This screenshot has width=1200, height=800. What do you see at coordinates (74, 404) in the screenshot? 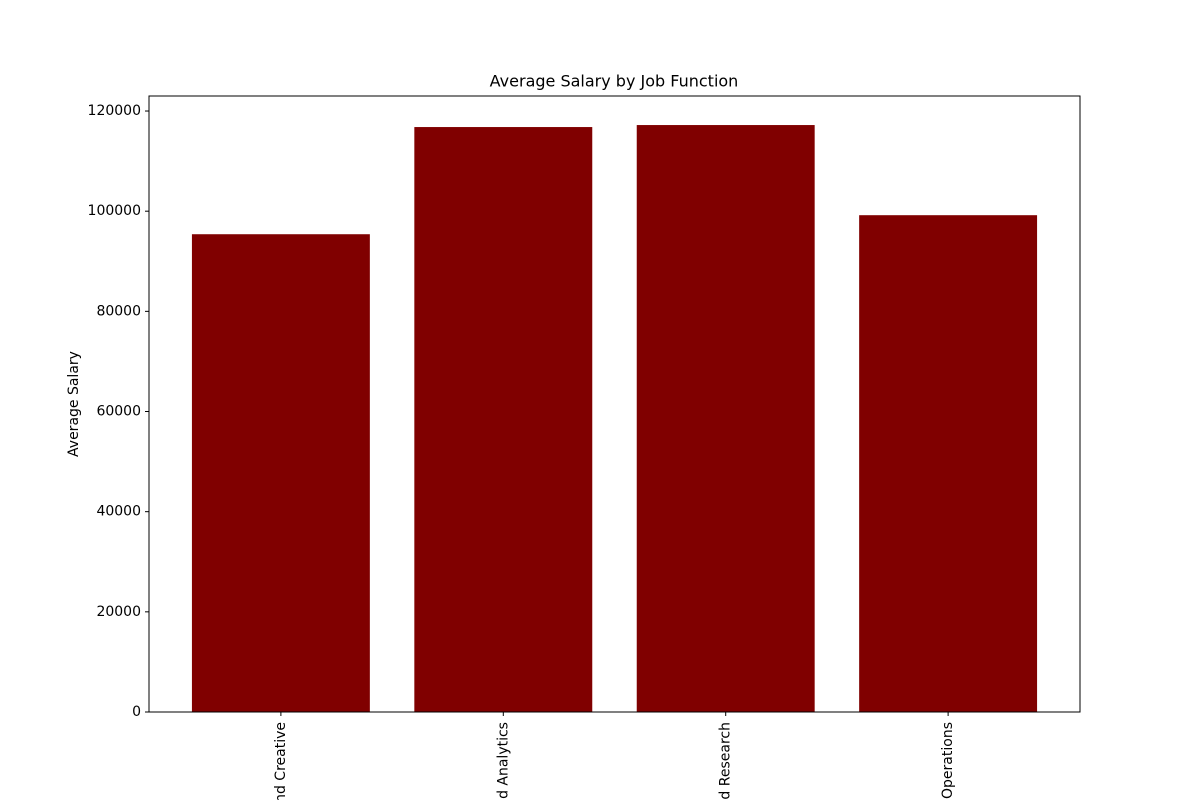
I see `y-axis-label: Average Salary` at bounding box center [74, 404].